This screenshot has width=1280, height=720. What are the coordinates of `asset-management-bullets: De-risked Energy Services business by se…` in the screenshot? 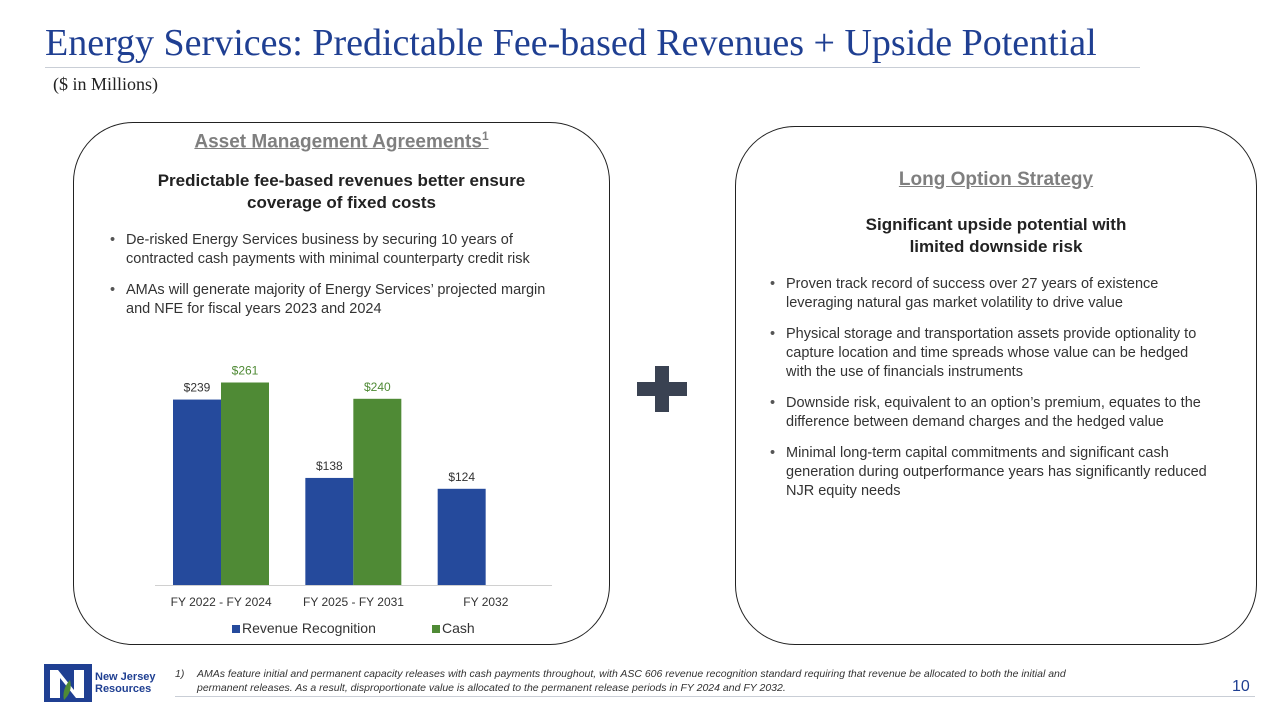 It's located at (338, 281).